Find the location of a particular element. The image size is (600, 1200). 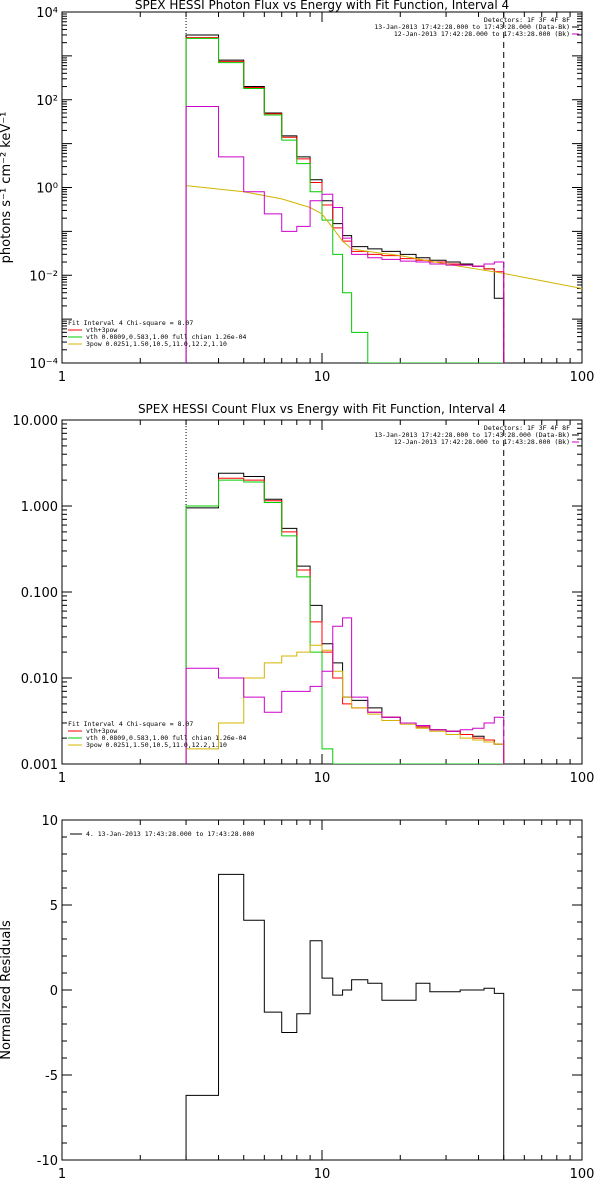

y-tick-label: 0 is located at coordinates (54, 991).